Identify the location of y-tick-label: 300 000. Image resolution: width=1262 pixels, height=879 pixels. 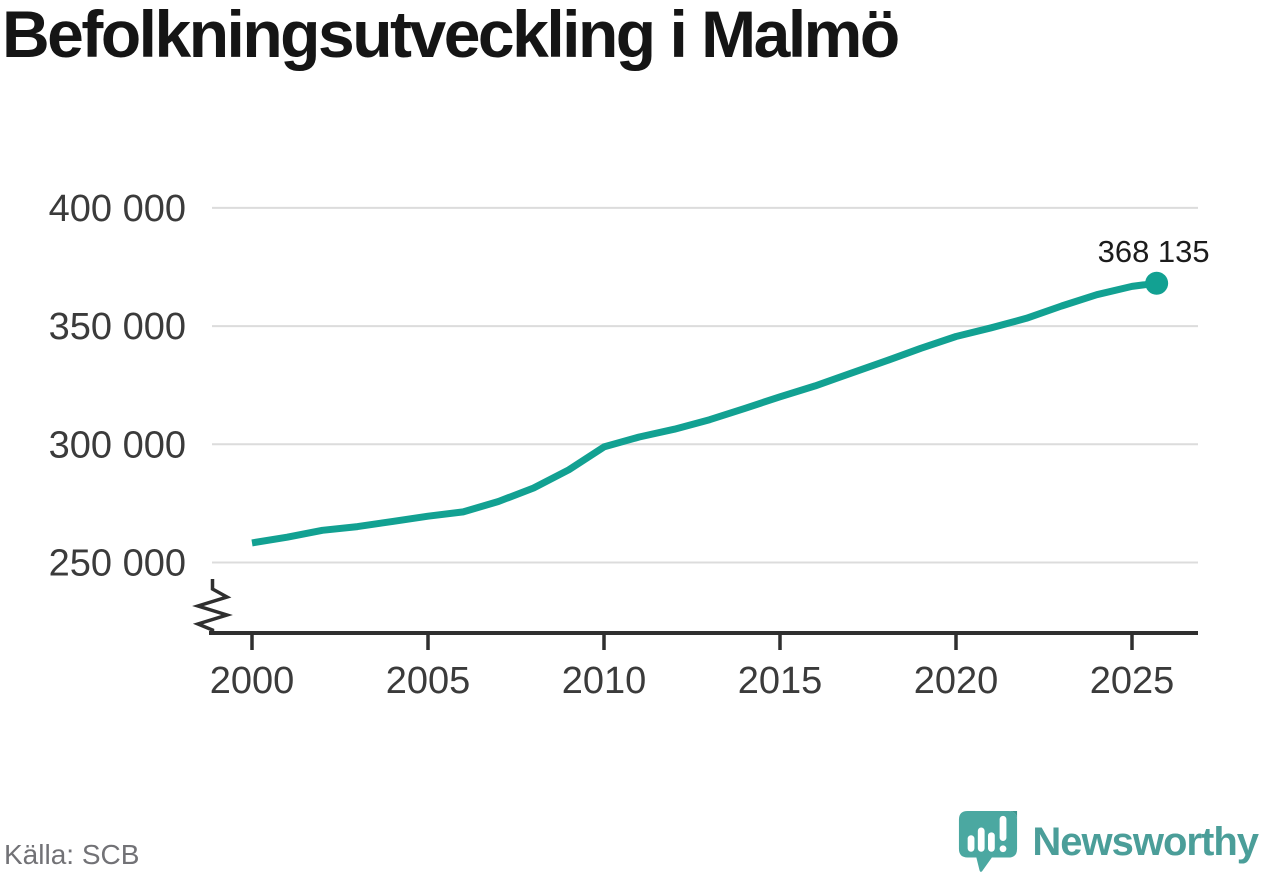
(117, 445).